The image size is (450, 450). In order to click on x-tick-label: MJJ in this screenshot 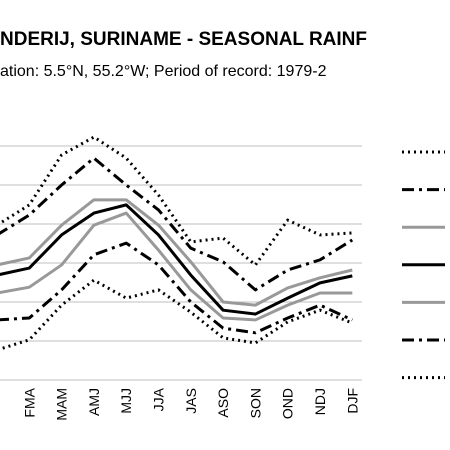, I will do `click(126, 401)`.